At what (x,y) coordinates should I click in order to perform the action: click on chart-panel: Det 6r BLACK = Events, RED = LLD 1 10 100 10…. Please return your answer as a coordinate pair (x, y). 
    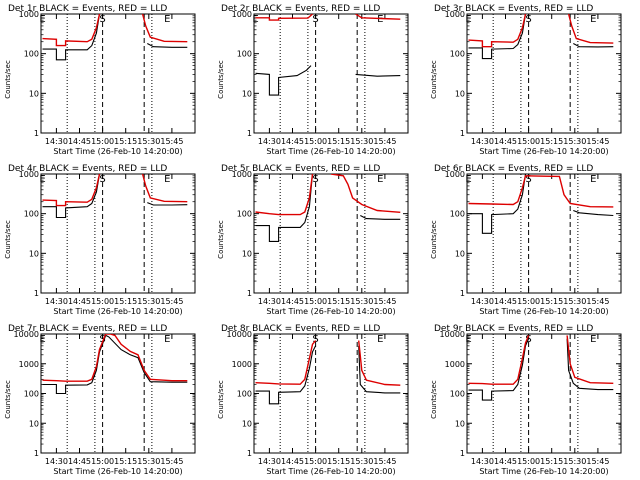
    Looking at the image, I should click on (526, 240).